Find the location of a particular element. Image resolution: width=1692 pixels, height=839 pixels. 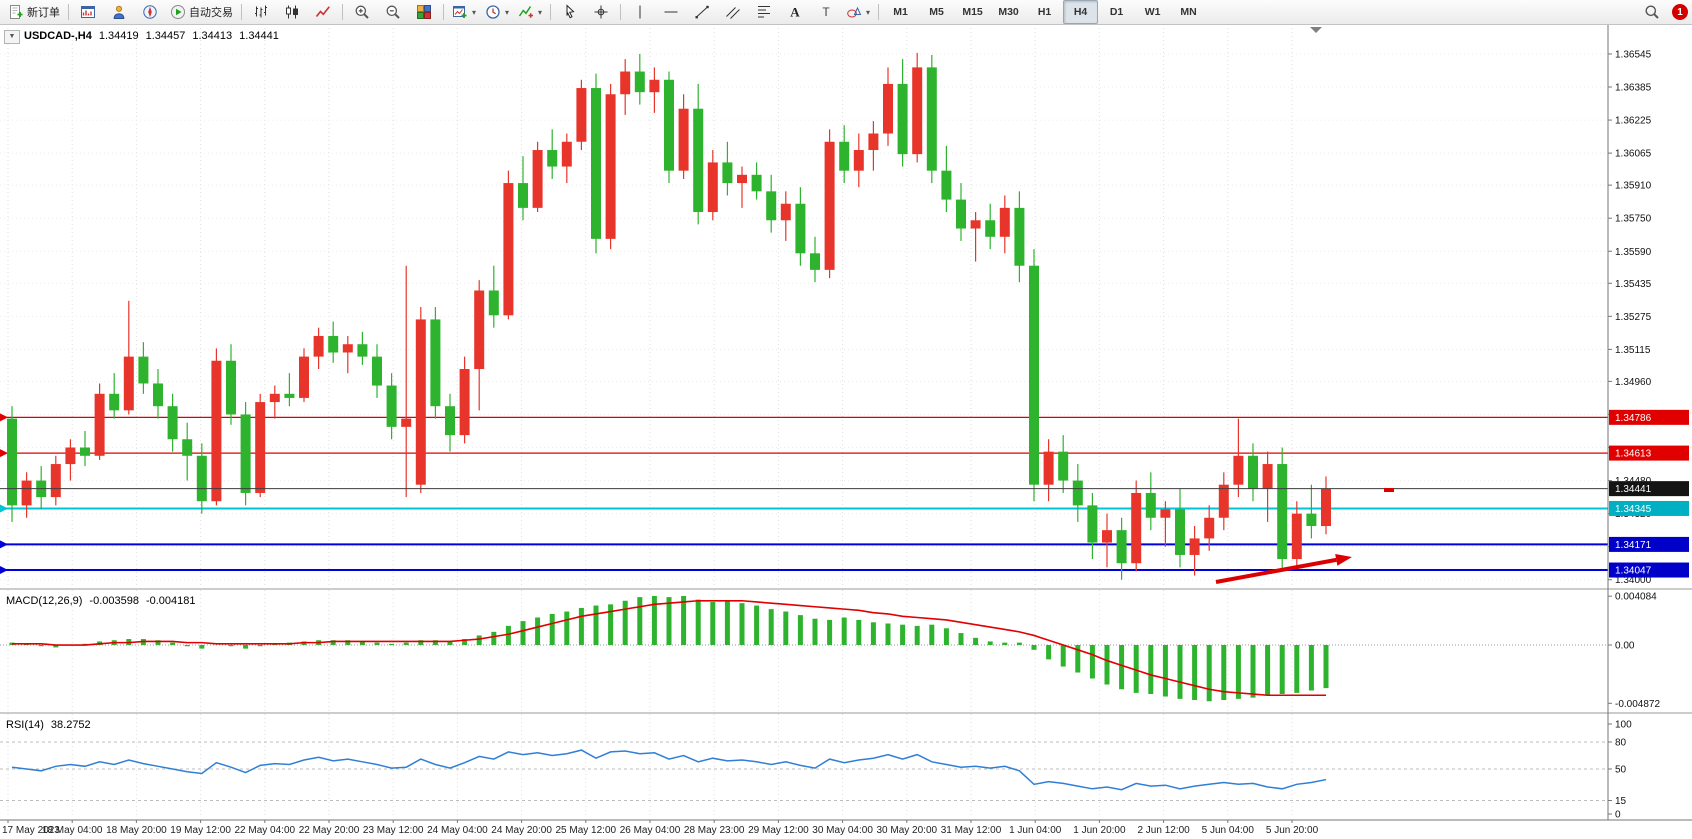

timeframe-h4-button: H4 is located at coordinates (1081, 12).